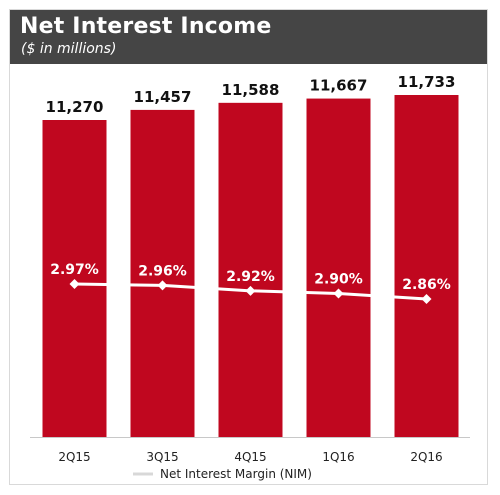  Describe the element at coordinates (162, 457) in the screenshot. I see `x-tick-label: 3Q15` at that location.